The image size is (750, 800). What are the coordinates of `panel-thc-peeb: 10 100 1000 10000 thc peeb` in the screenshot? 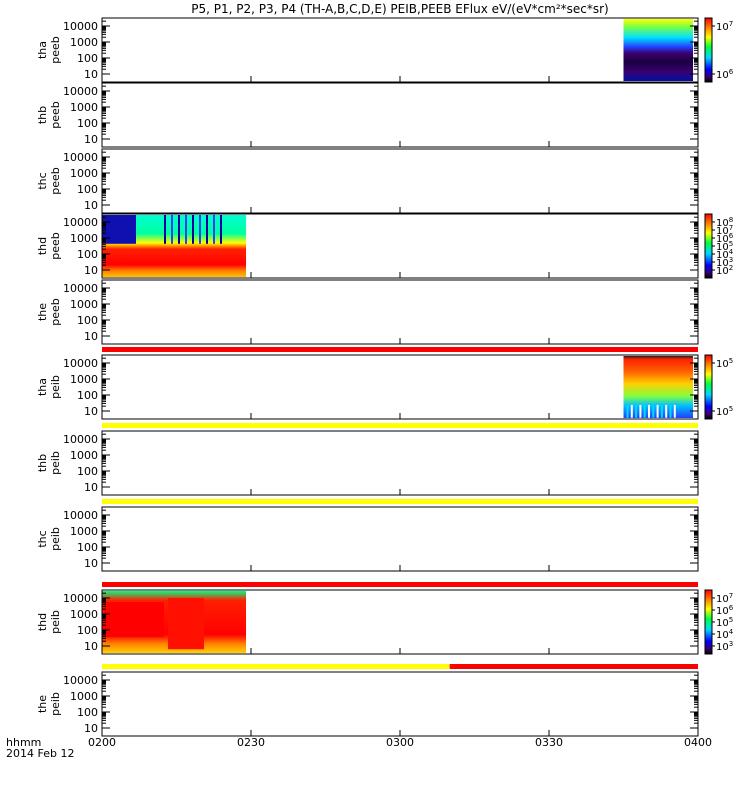 It's located at (367, 181).